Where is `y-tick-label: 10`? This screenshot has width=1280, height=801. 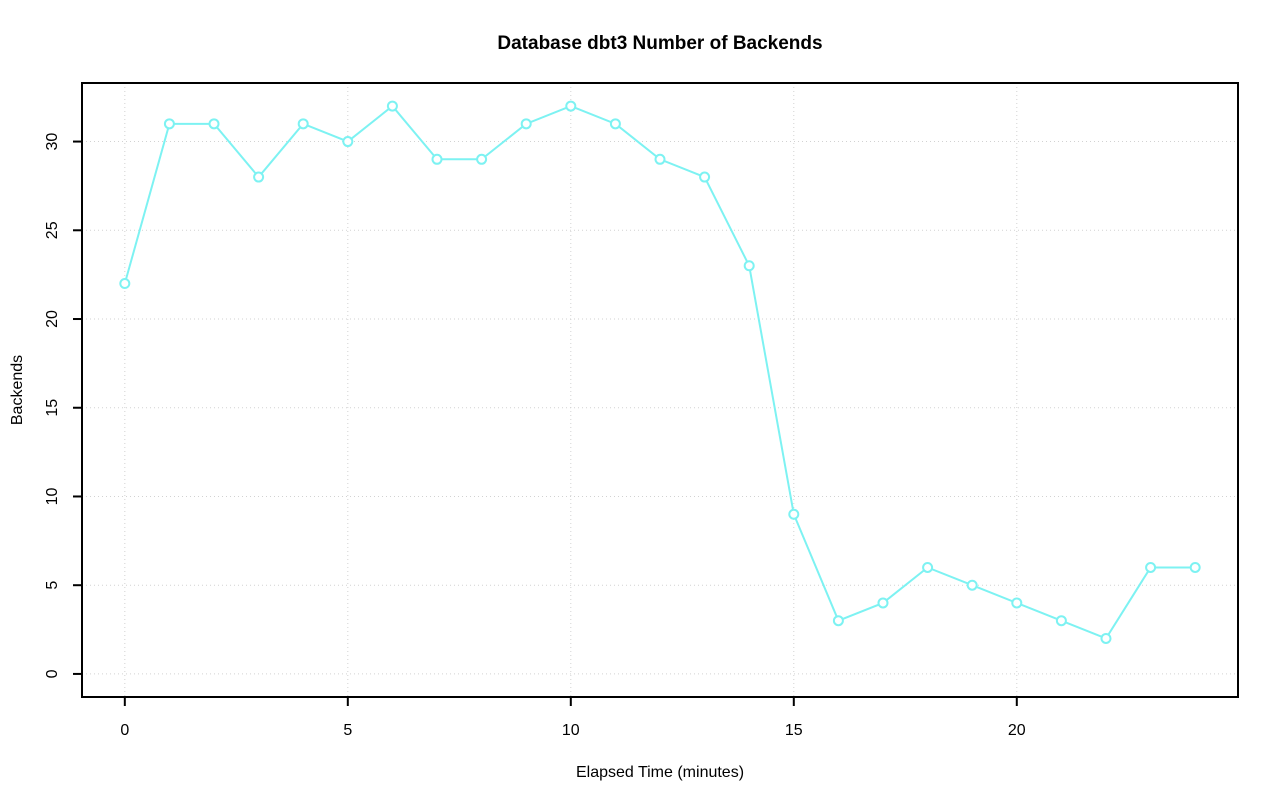
y-tick-label: 10 is located at coordinates (52, 496).